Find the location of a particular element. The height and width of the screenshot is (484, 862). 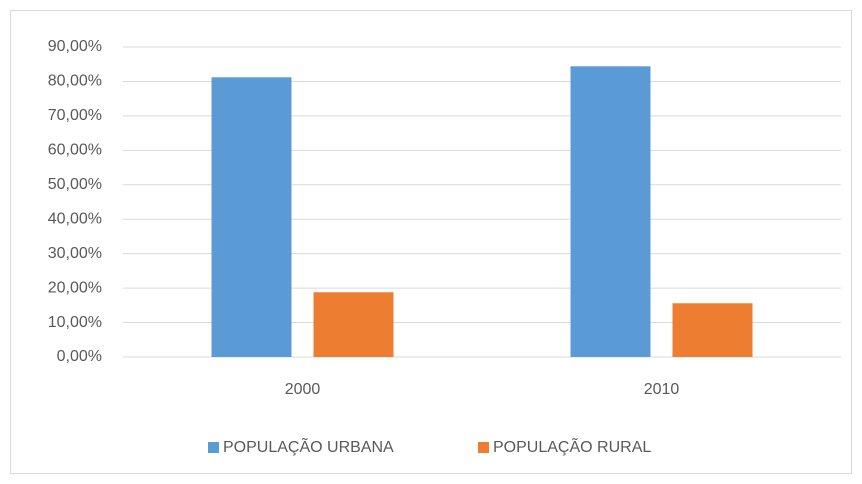

y-tick-label: 20,00% is located at coordinates (75, 287).